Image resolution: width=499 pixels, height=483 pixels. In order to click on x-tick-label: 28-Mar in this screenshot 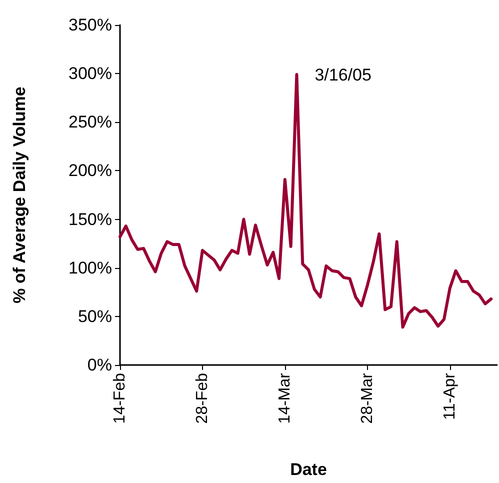, I will do `click(367, 398)`.